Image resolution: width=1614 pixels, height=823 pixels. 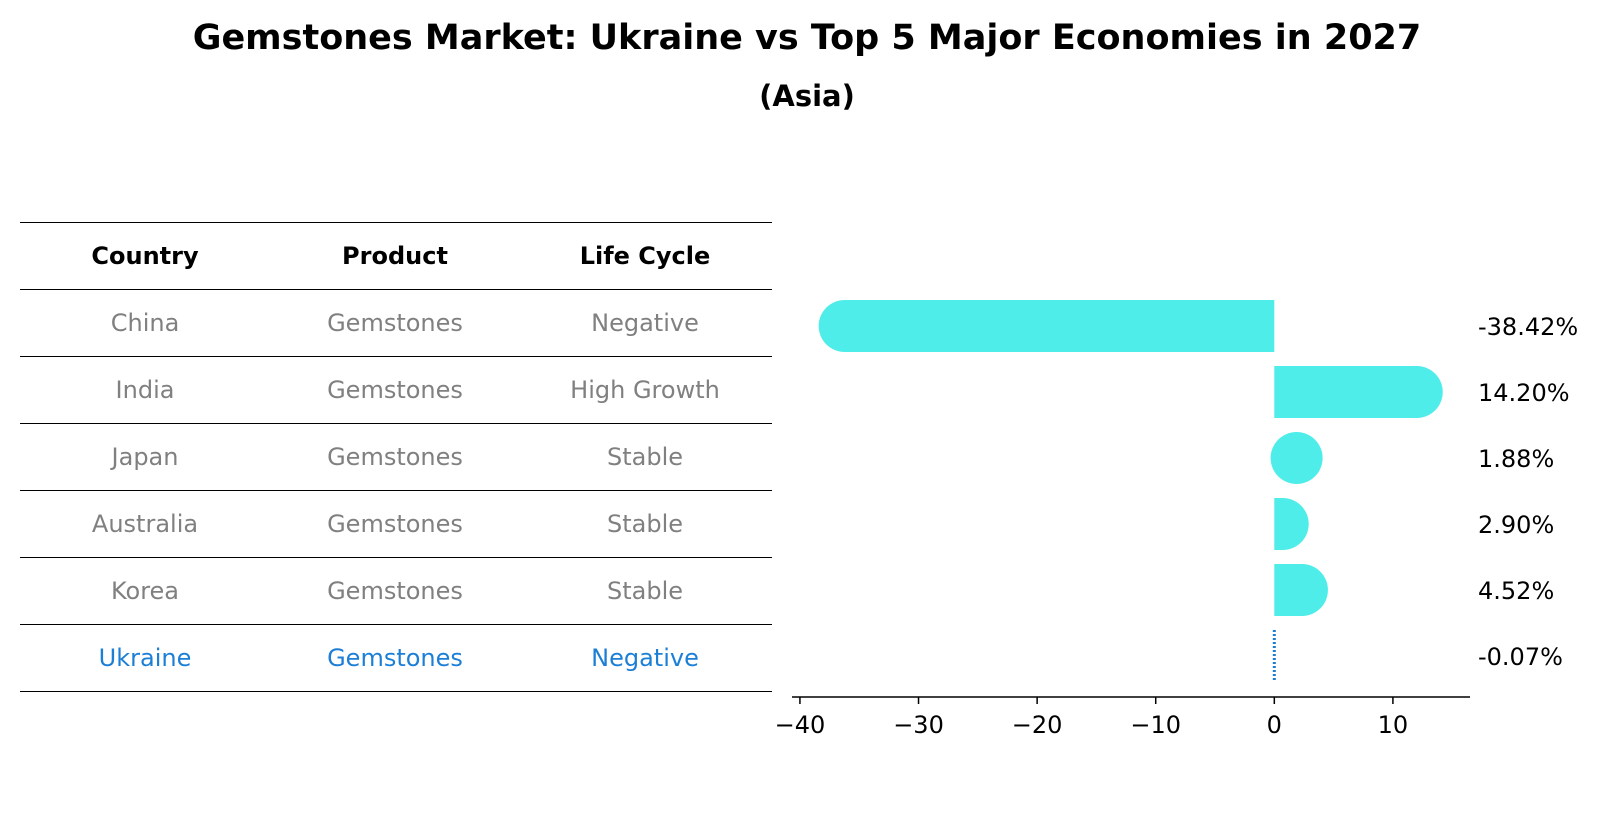 I want to click on table-row-highlighted: Ukraine Gemstones Negative, so click(x=396, y=658).